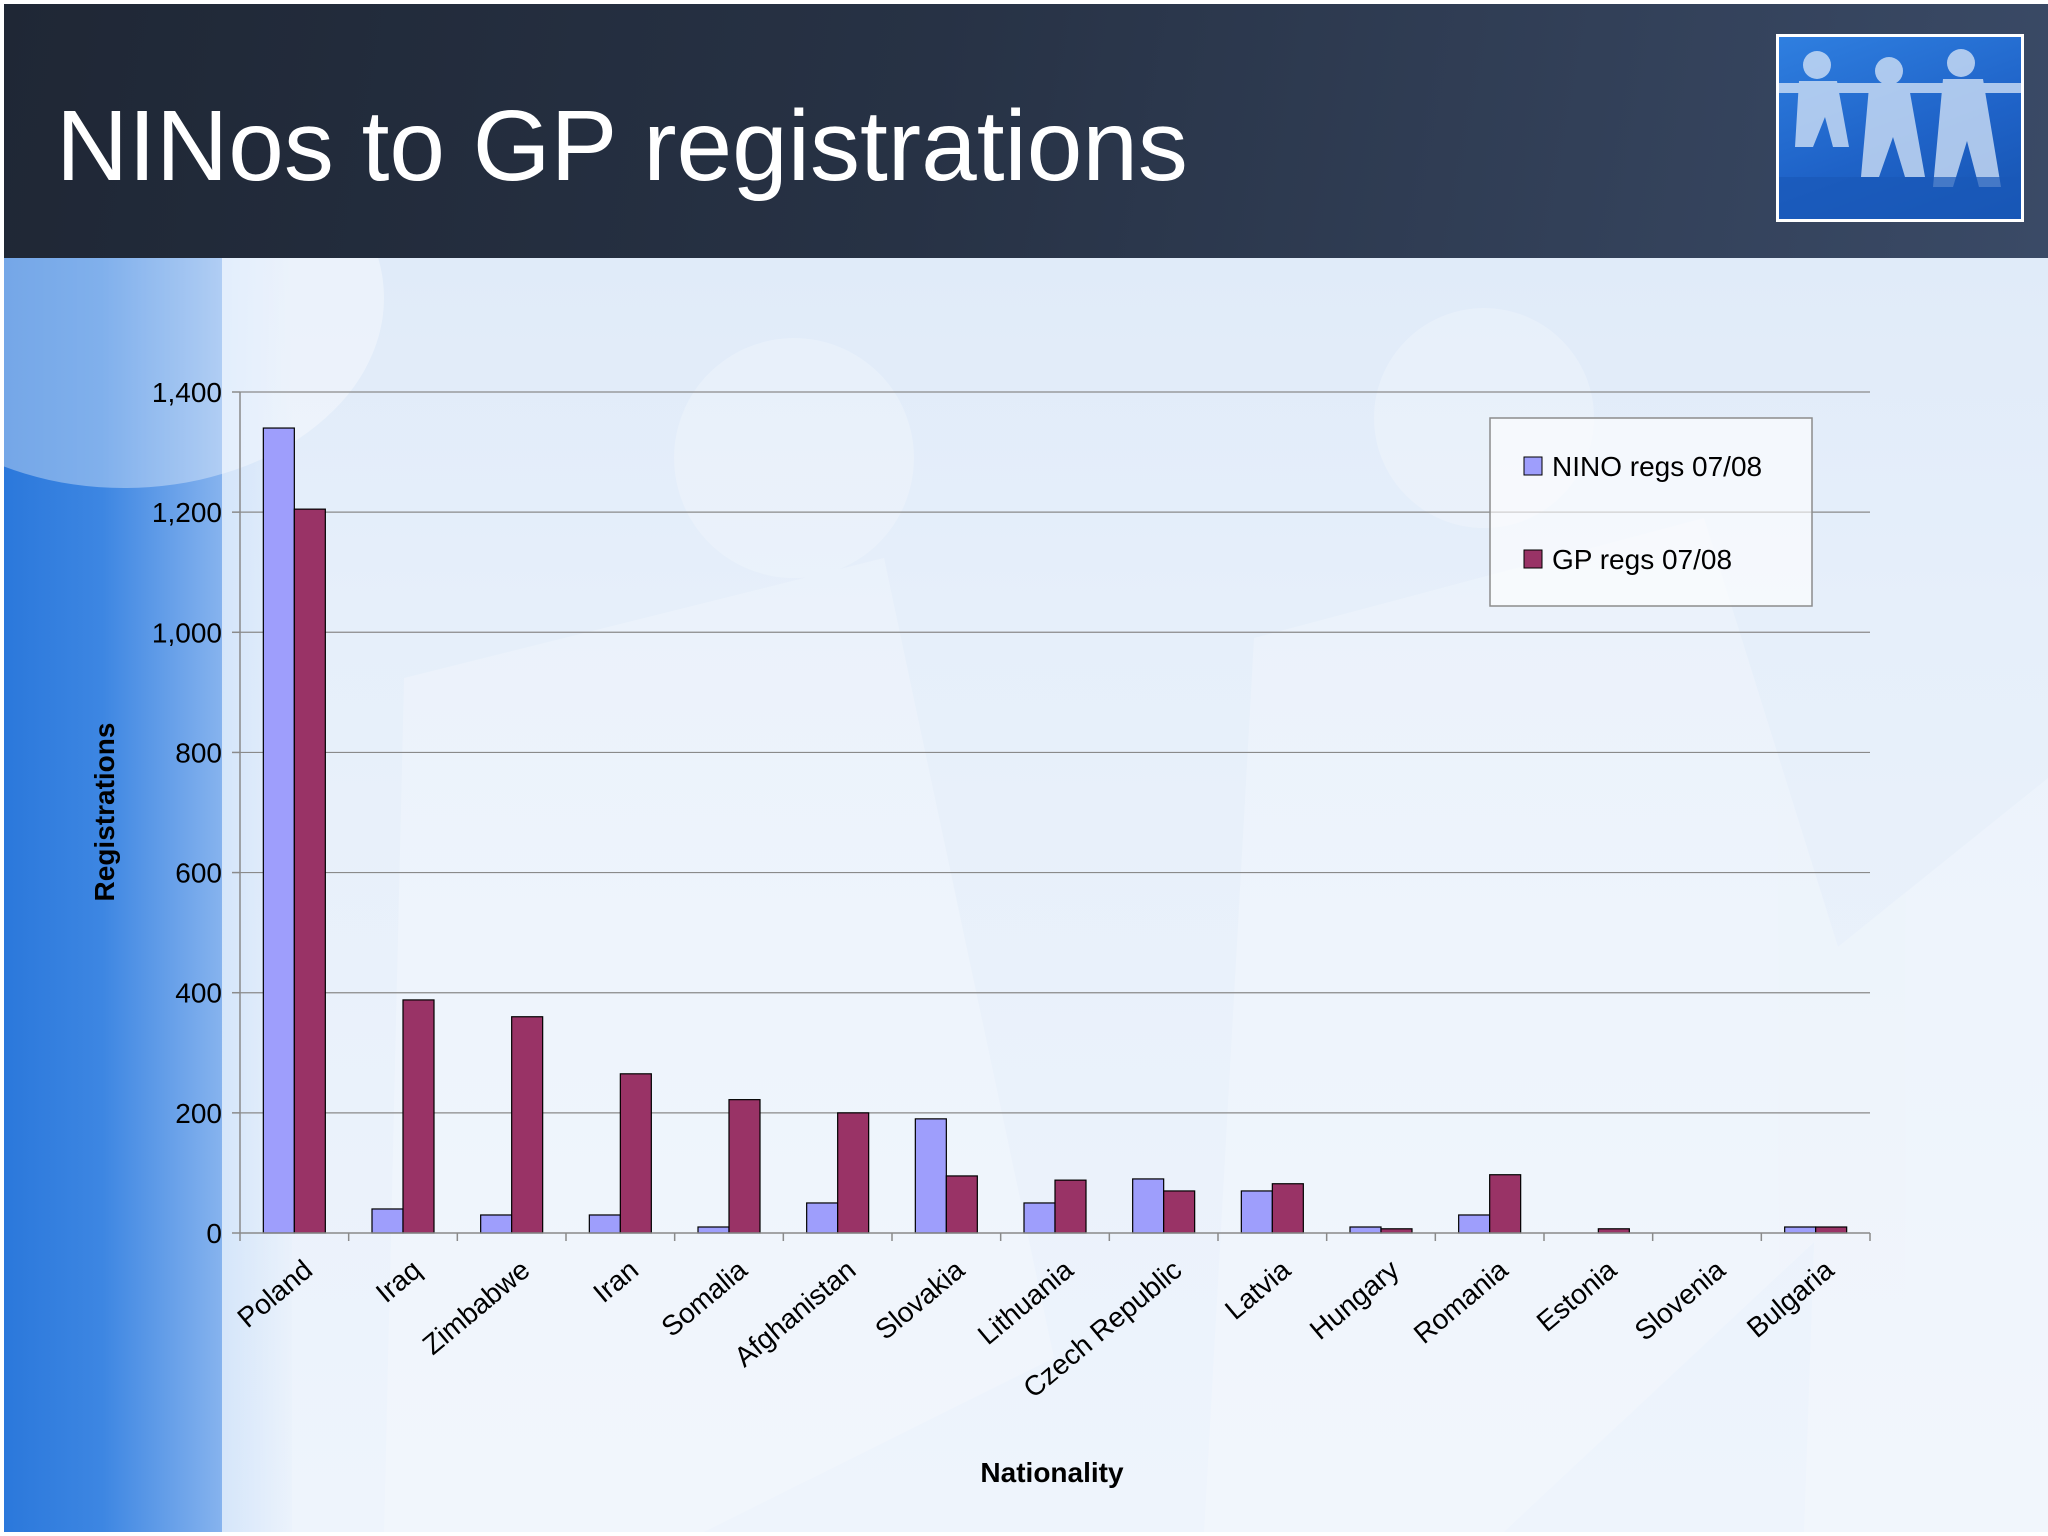 This screenshot has width=2048, height=1536. Describe the element at coordinates (198, 993) in the screenshot. I see `y-tick-label: 400` at that location.